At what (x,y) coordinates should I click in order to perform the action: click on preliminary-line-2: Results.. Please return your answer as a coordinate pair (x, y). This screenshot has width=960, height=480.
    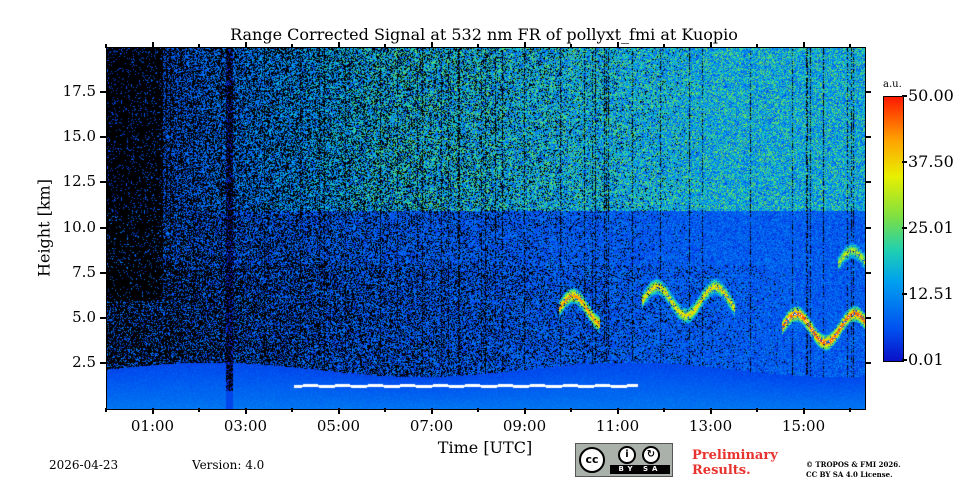
    Looking at the image, I should click on (721, 470).